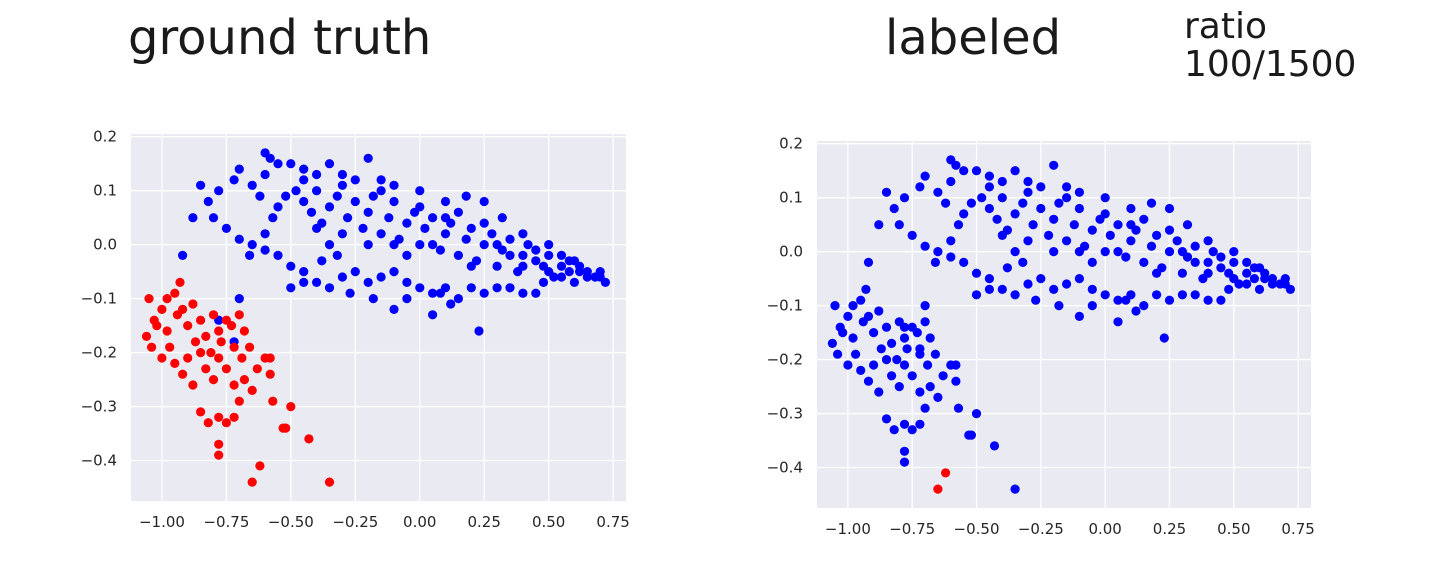 Image resolution: width=1430 pixels, height=580 pixels. Describe the element at coordinates (226, 522) in the screenshot. I see `x-tick-label: −0.75` at that location.